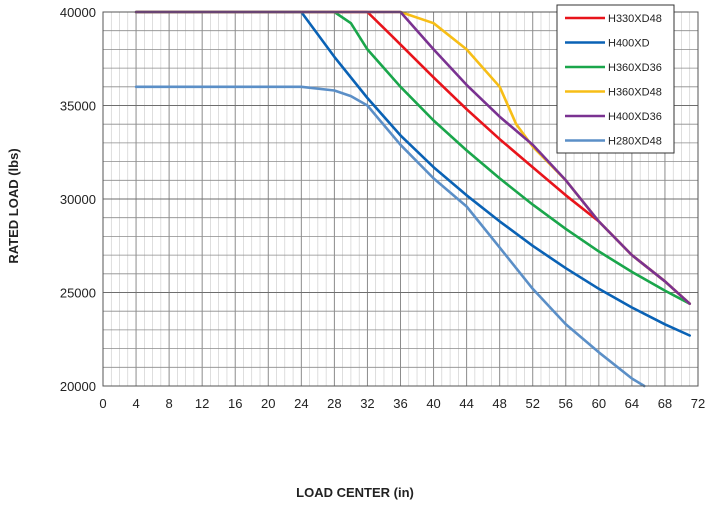 This screenshot has height=508, width=705. What do you see at coordinates (632, 403) in the screenshot?
I see `x-tick-label: 64` at bounding box center [632, 403].